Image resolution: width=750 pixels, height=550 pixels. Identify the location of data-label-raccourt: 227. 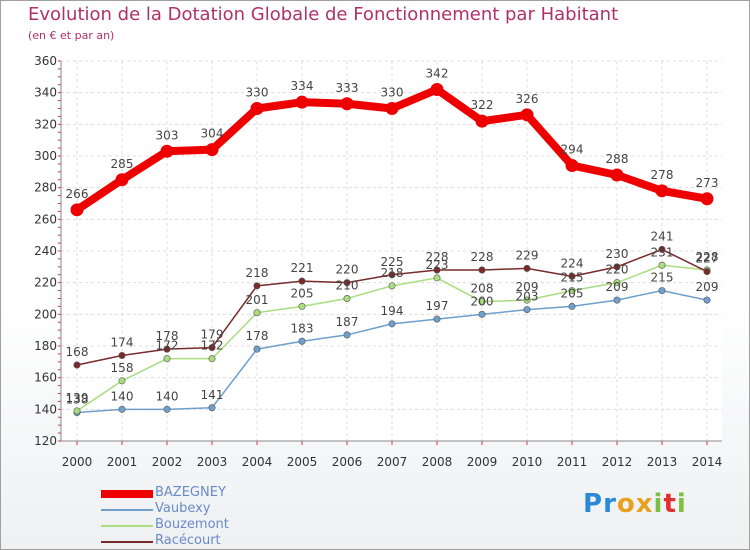
(707, 259).